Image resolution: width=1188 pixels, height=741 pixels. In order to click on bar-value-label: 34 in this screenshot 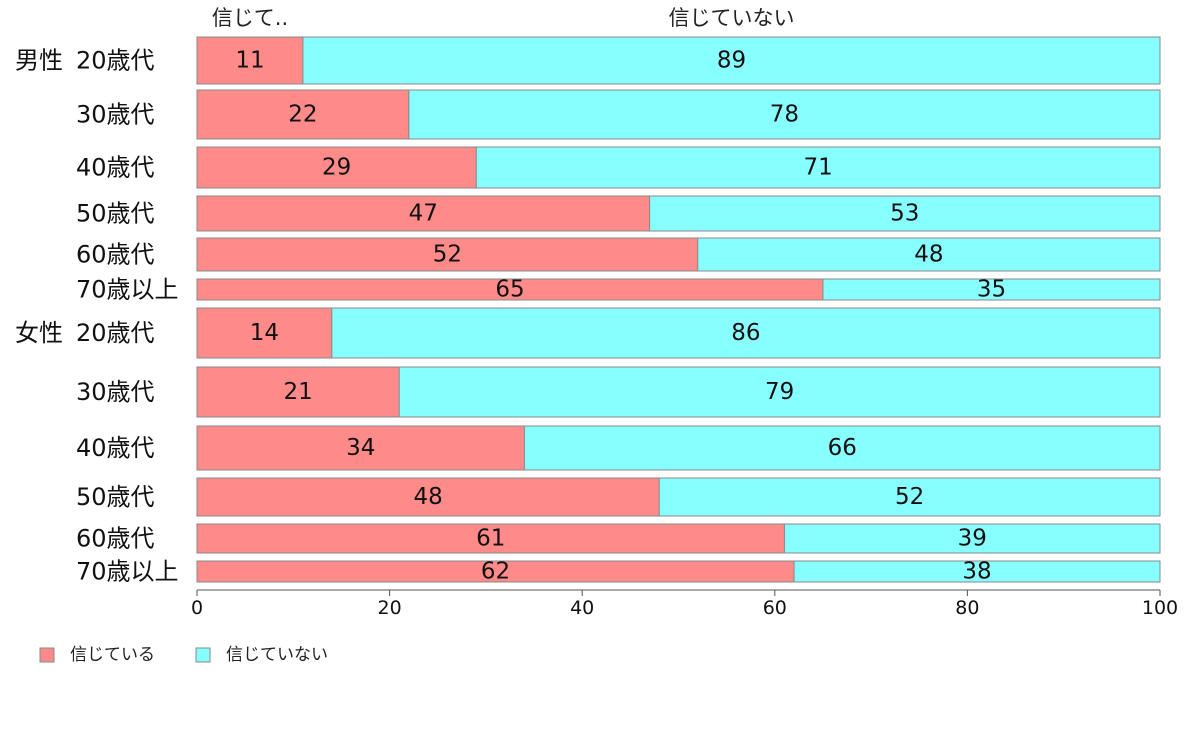, I will do `click(360, 448)`.